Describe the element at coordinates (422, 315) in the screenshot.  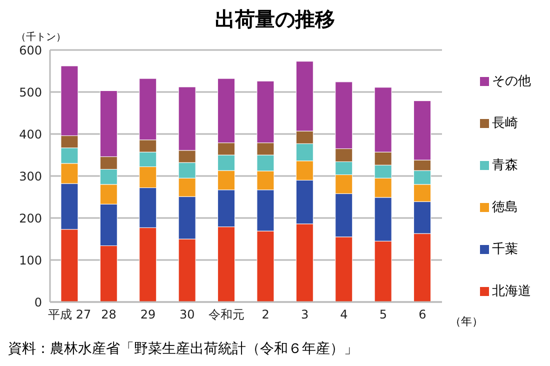
I see `x-tick-label: 6` at that location.